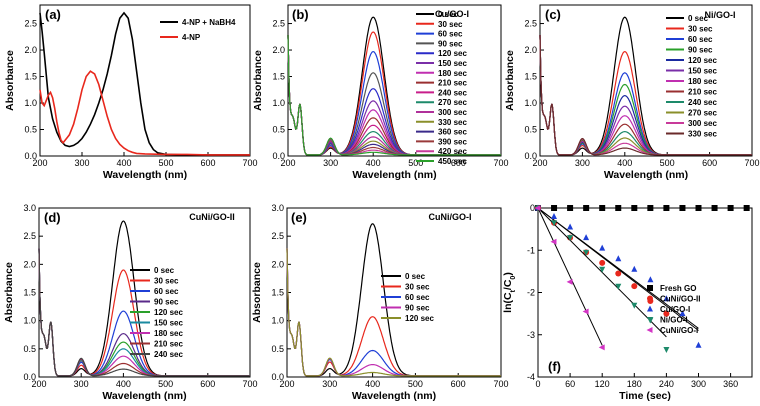  What do you see at coordinates (29, 208) in the screenshot?
I see `y-tick-label: 3.0` at bounding box center [29, 208].